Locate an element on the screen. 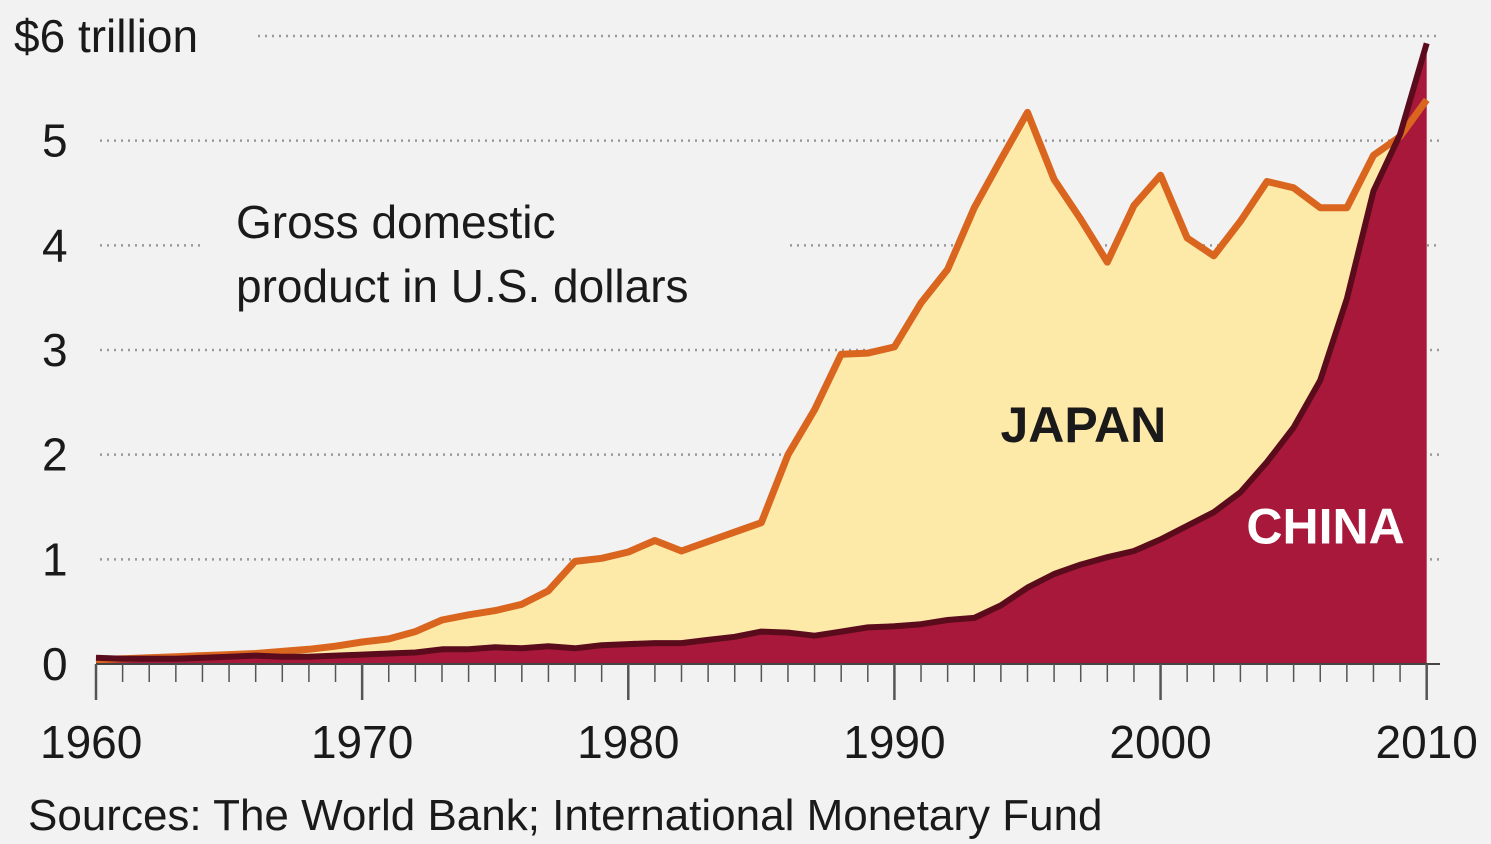  china-point-1970 is located at coordinates (362, 655).